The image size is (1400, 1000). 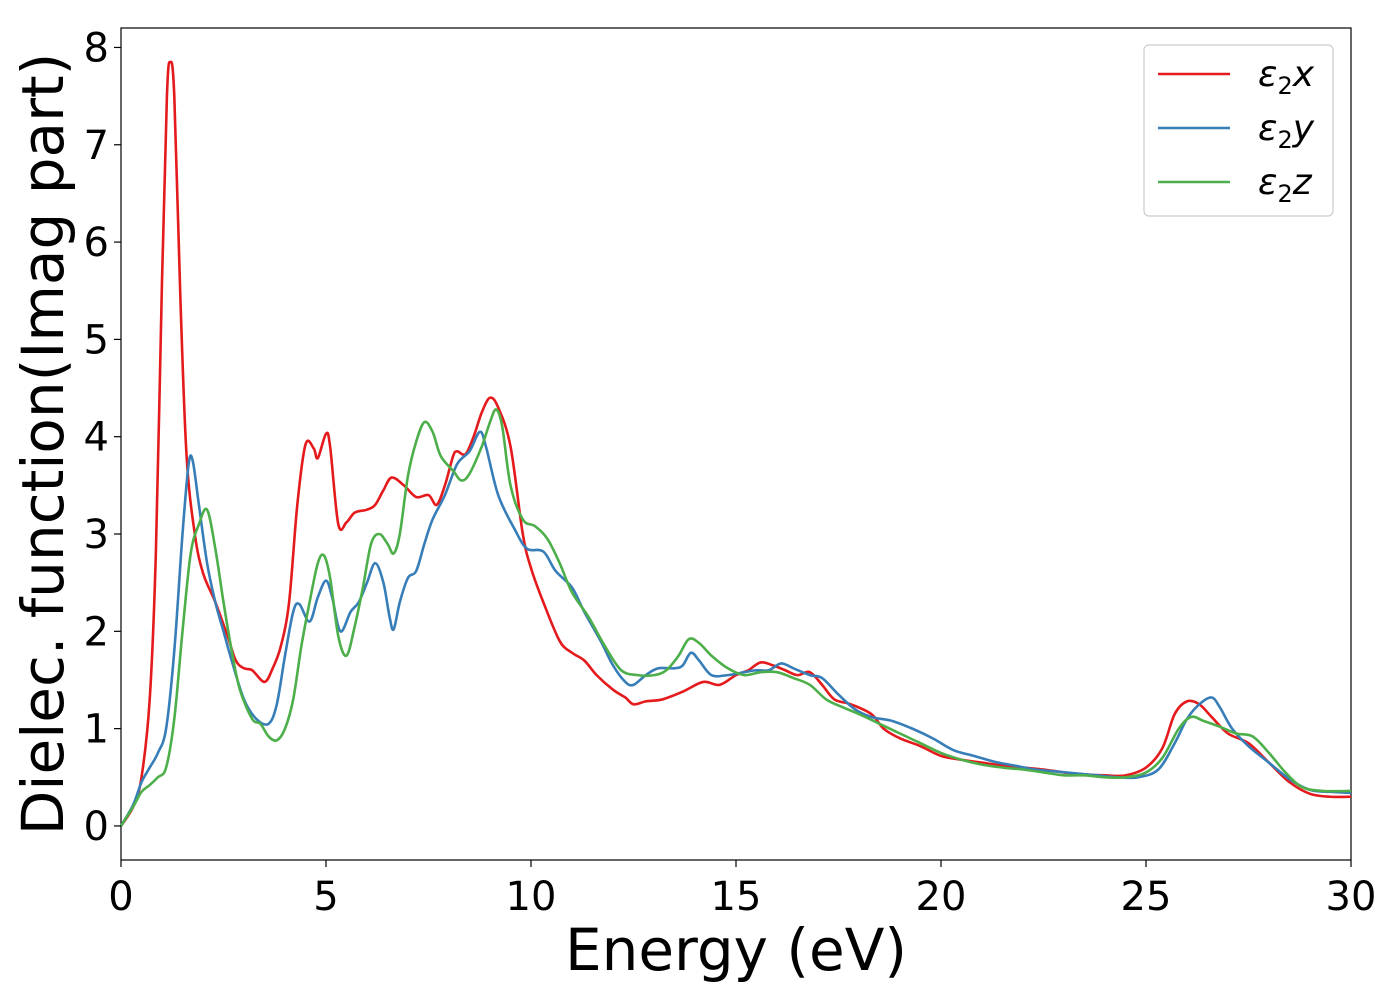 What do you see at coordinates (325, 897) in the screenshot?
I see `x-tick-label: 5` at bounding box center [325, 897].